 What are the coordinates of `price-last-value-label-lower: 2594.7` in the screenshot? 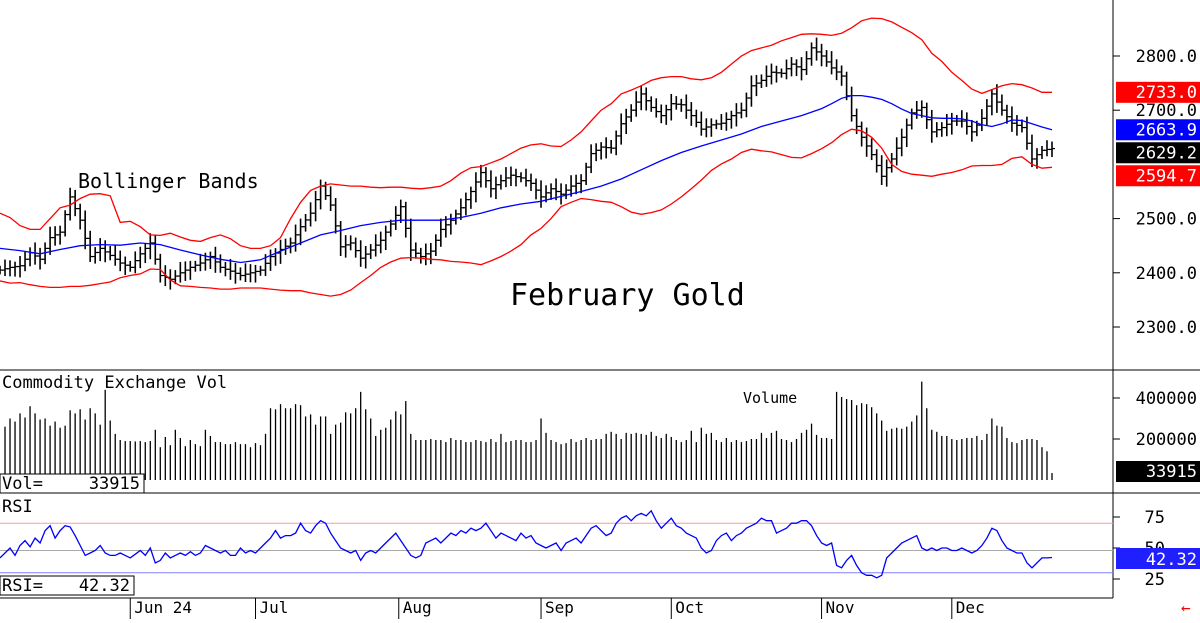 It's located at (1166, 176).